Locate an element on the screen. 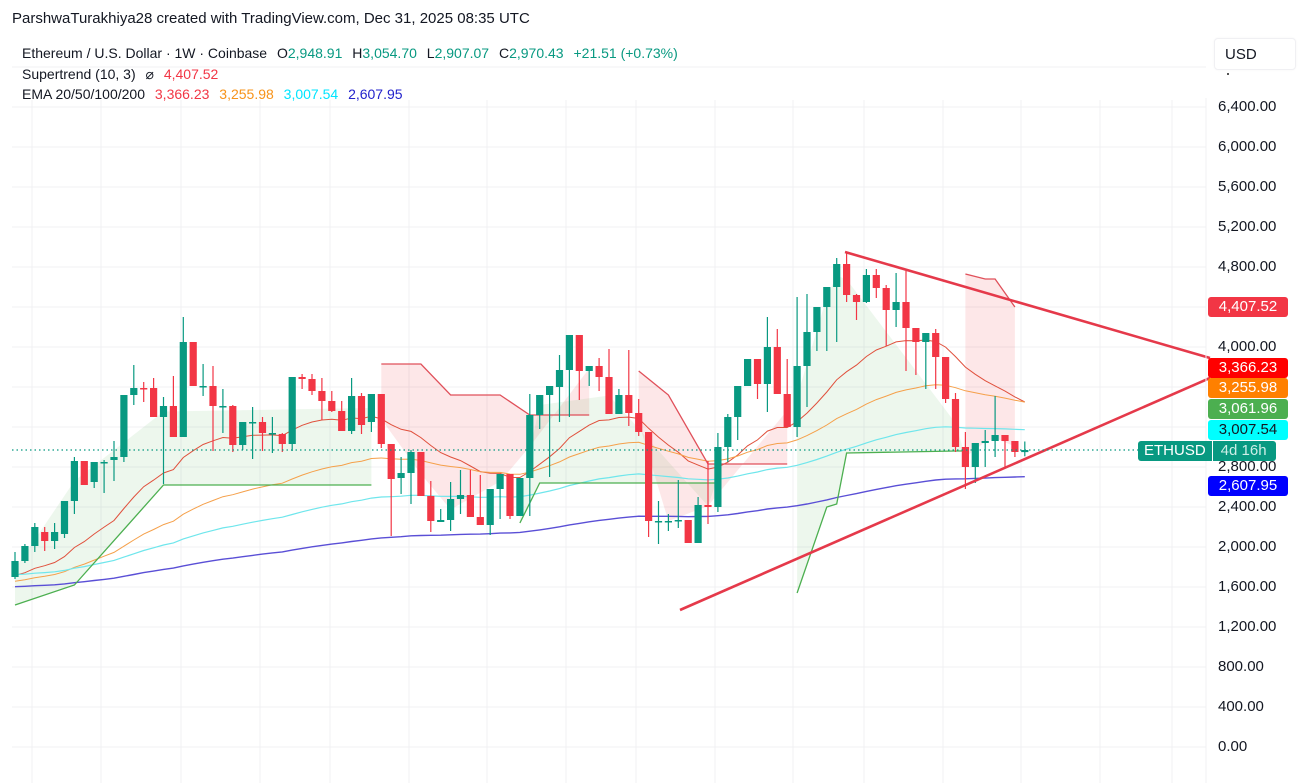 This screenshot has height=783, width=1316. price-tag: 3,061.96 is located at coordinates (1248, 409).